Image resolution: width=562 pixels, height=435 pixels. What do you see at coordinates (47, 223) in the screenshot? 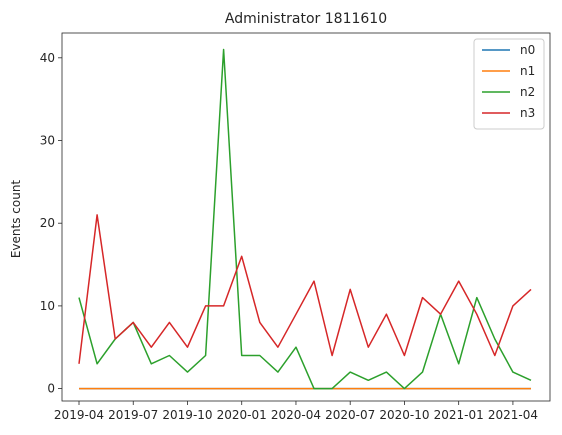
I see `y-tick-label: 20` at bounding box center [47, 223].